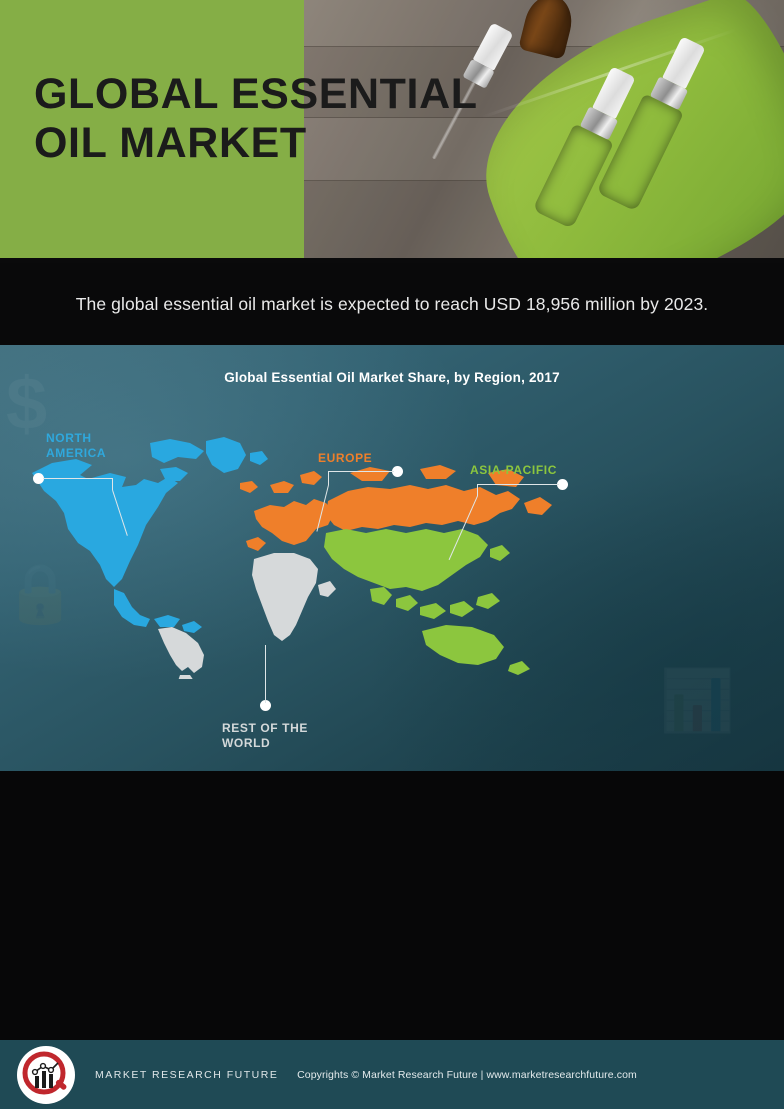 Image resolution: width=784 pixels, height=1109 pixels. I want to click on map-leader-eu-h, so click(361, 472).